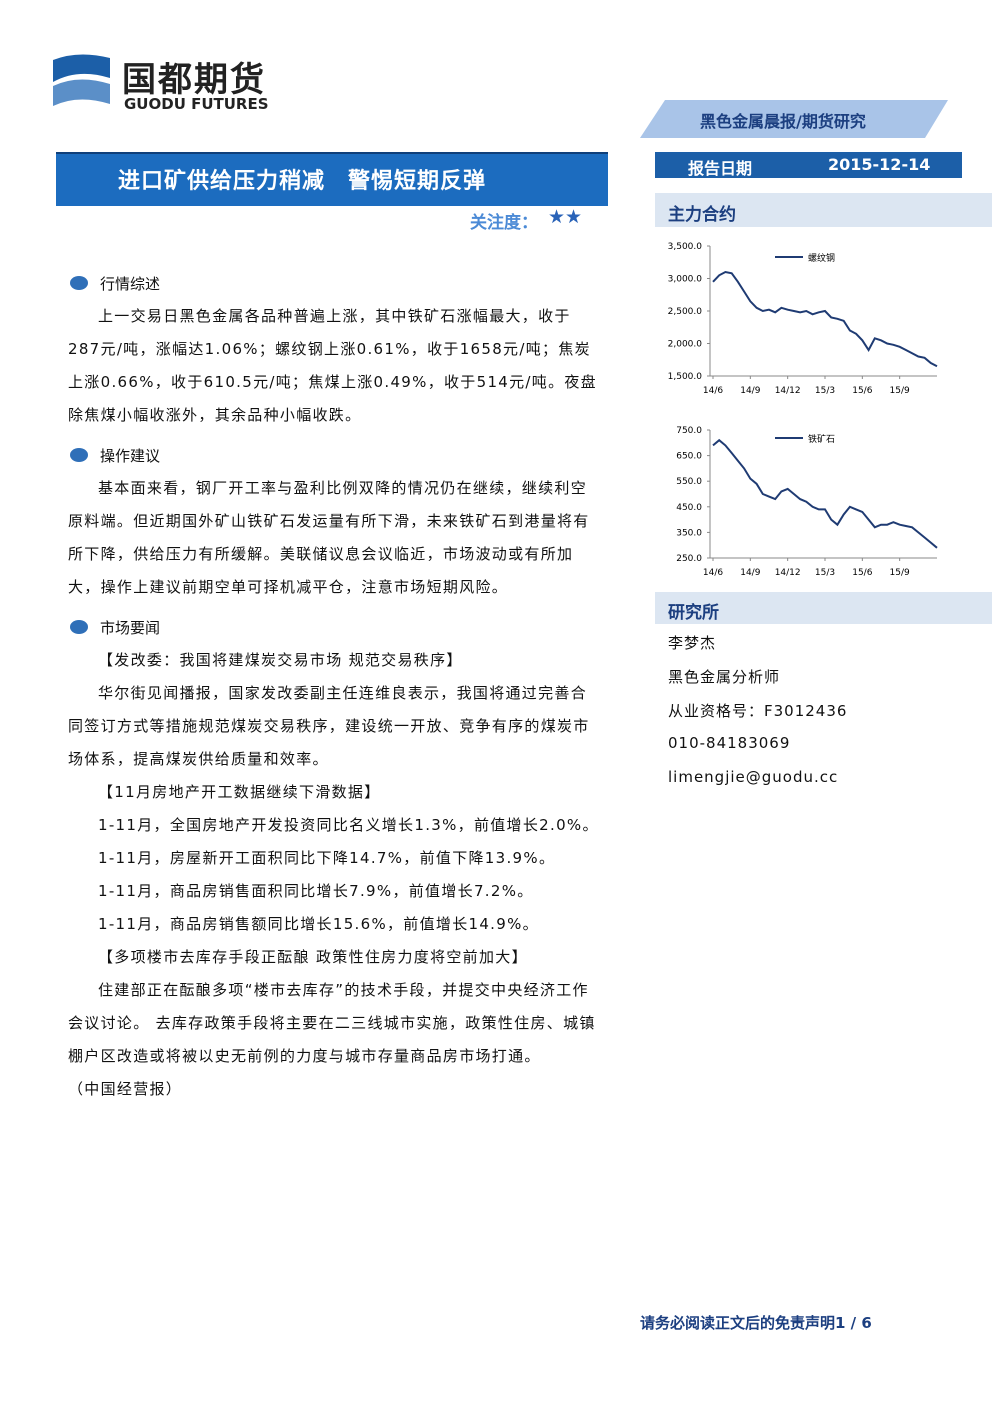  What do you see at coordinates (334, 628) in the screenshot?
I see `section-heading: 市场要闻` at bounding box center [334, 628].